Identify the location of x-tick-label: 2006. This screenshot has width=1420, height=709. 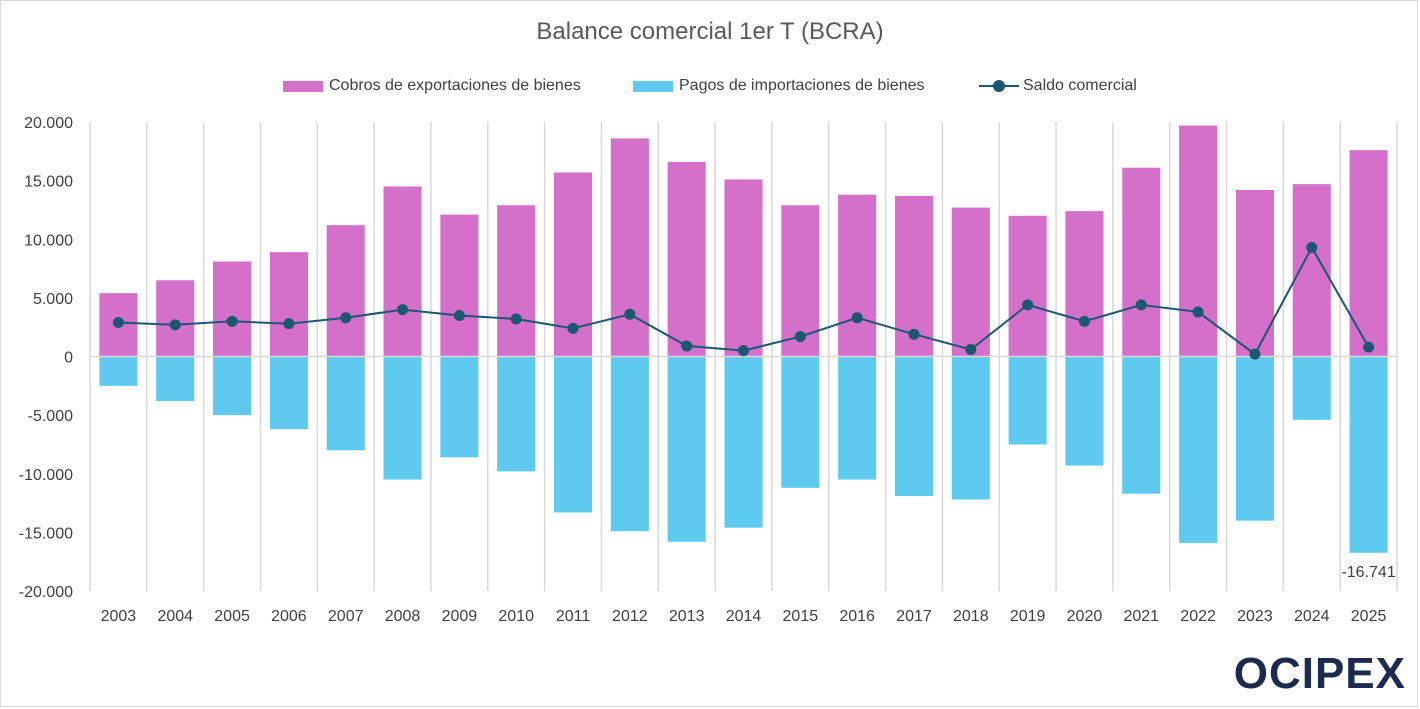
(289, 616).